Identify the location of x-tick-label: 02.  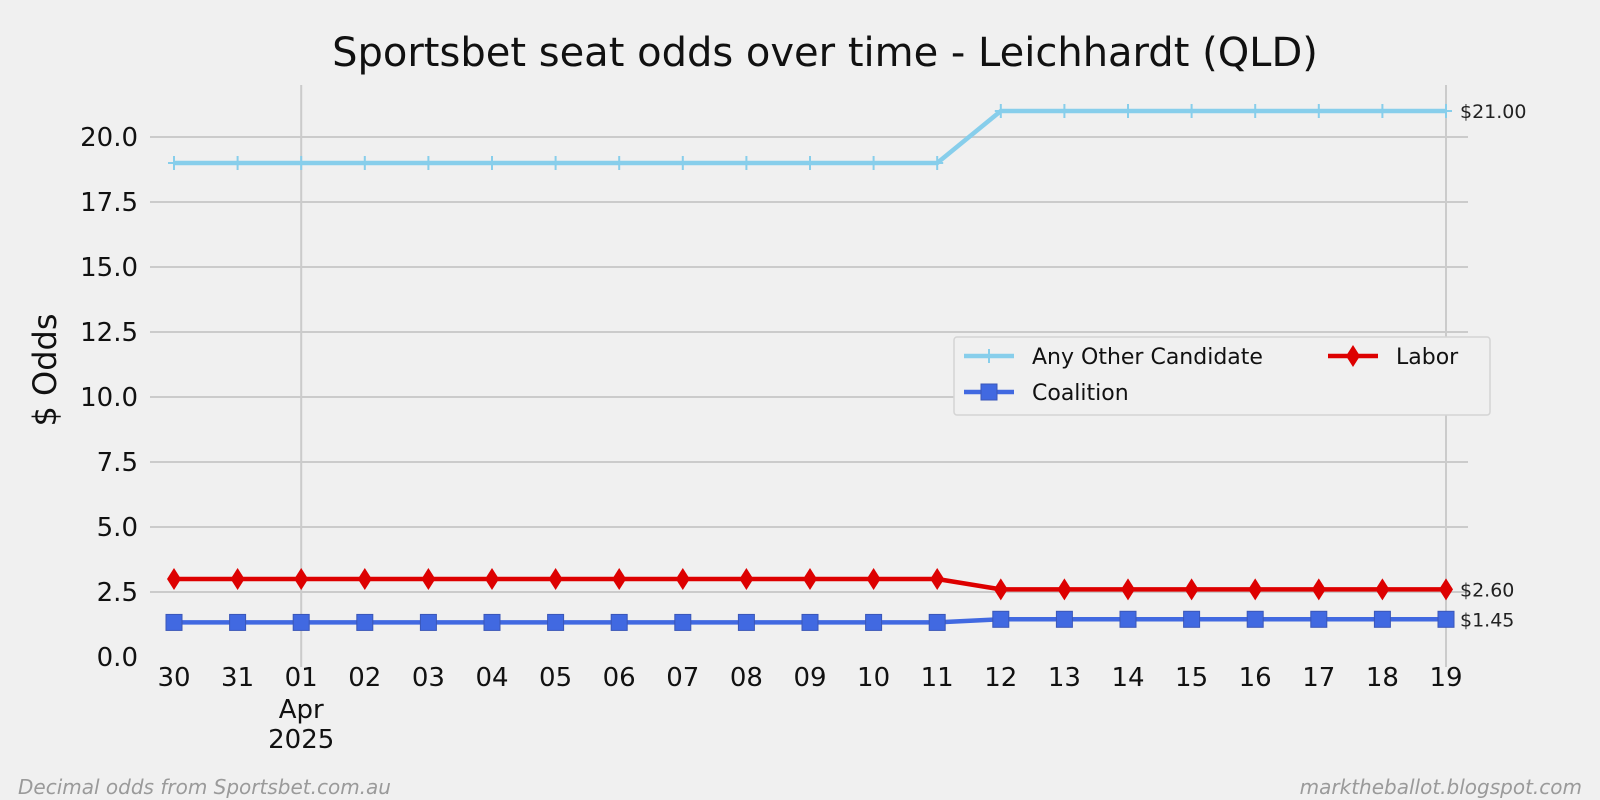
(364, 678).